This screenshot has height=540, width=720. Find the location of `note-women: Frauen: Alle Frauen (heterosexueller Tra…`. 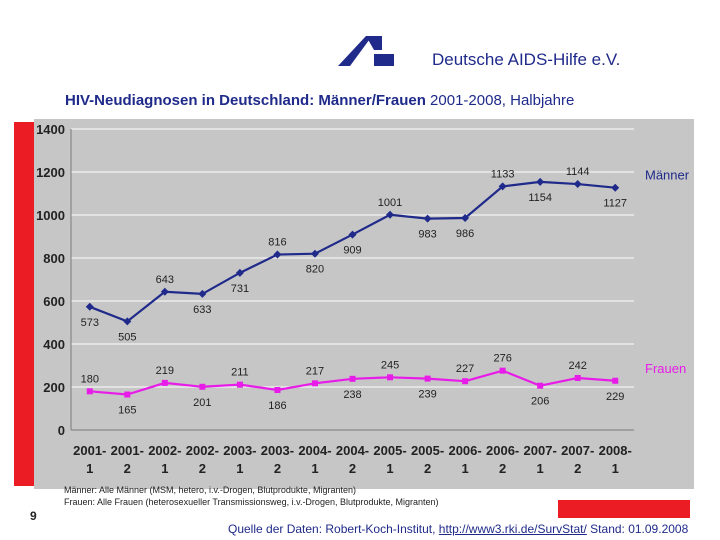

note-women: Frauen: Alle Frauen (heterosexueller Tra… is located at coordinates (251, 502).